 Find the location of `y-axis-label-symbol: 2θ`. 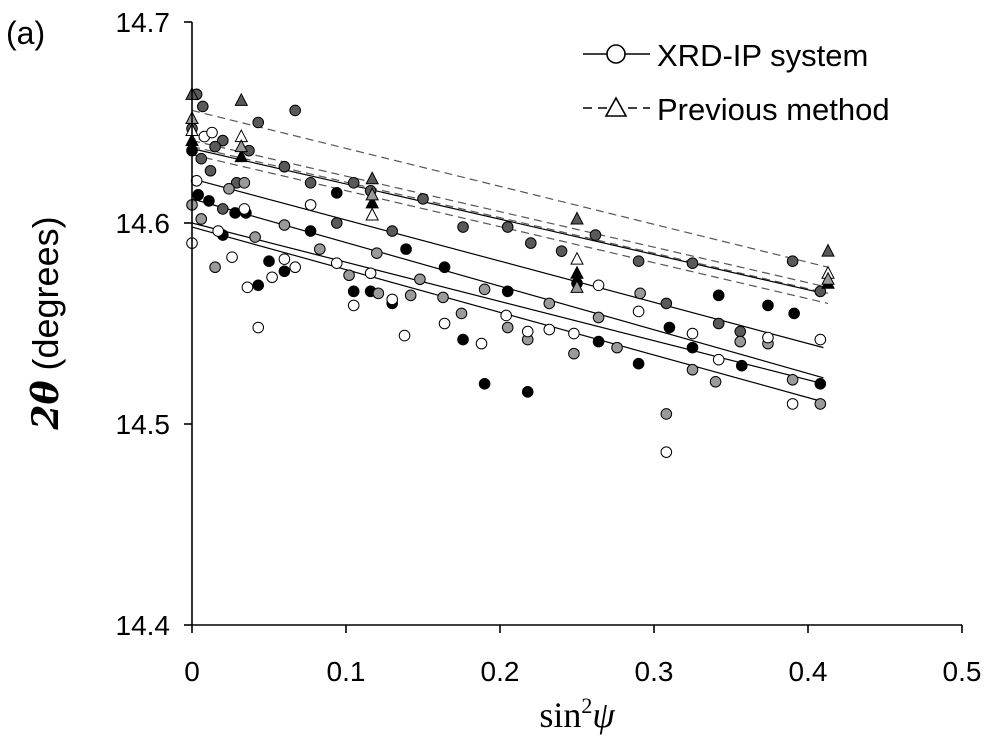

y-axis-label-symbol: 2θ is located at coordinates (46, 406).